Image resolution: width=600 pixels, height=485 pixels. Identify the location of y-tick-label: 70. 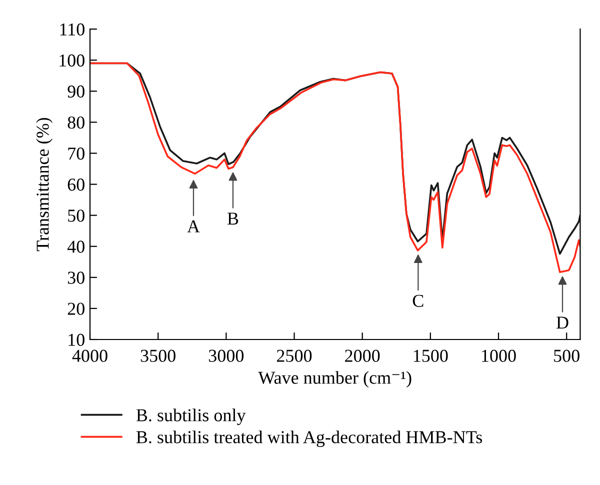
(76, 154).